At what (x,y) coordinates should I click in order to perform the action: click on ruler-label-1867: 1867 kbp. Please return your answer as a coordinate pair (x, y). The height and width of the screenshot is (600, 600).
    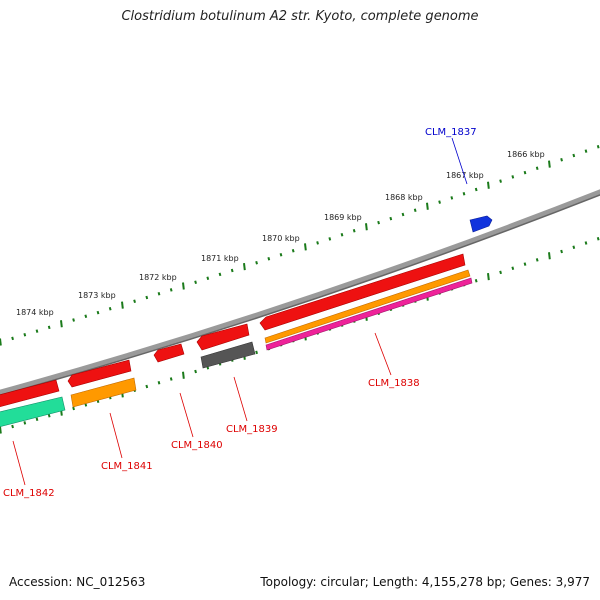
    Looking at the image, I should click on (465, 175).